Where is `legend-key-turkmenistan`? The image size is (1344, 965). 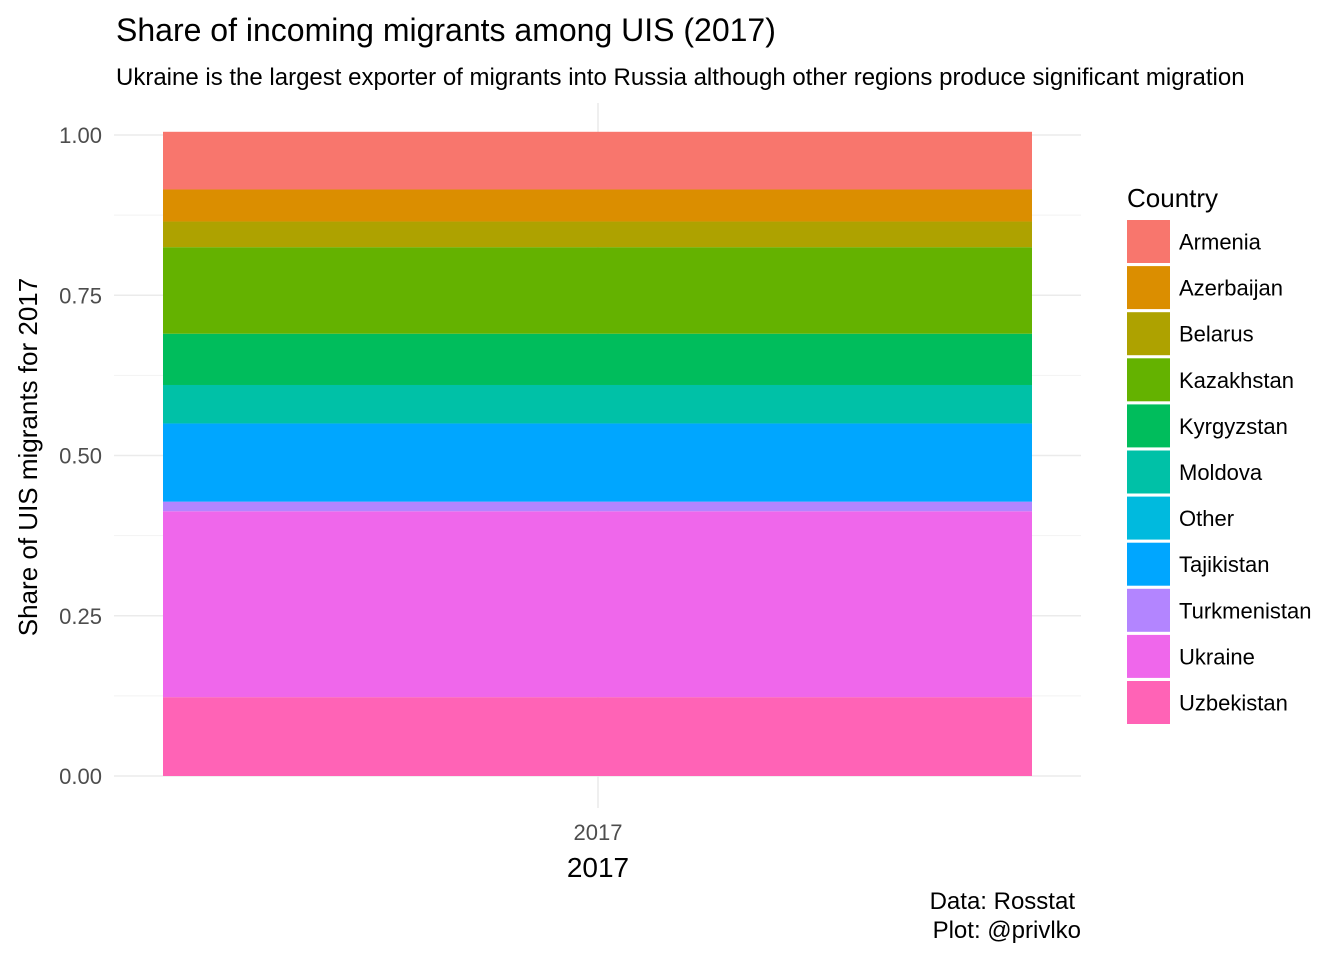
legend-key-turkmenistan is located at coordinates (1148, 610).